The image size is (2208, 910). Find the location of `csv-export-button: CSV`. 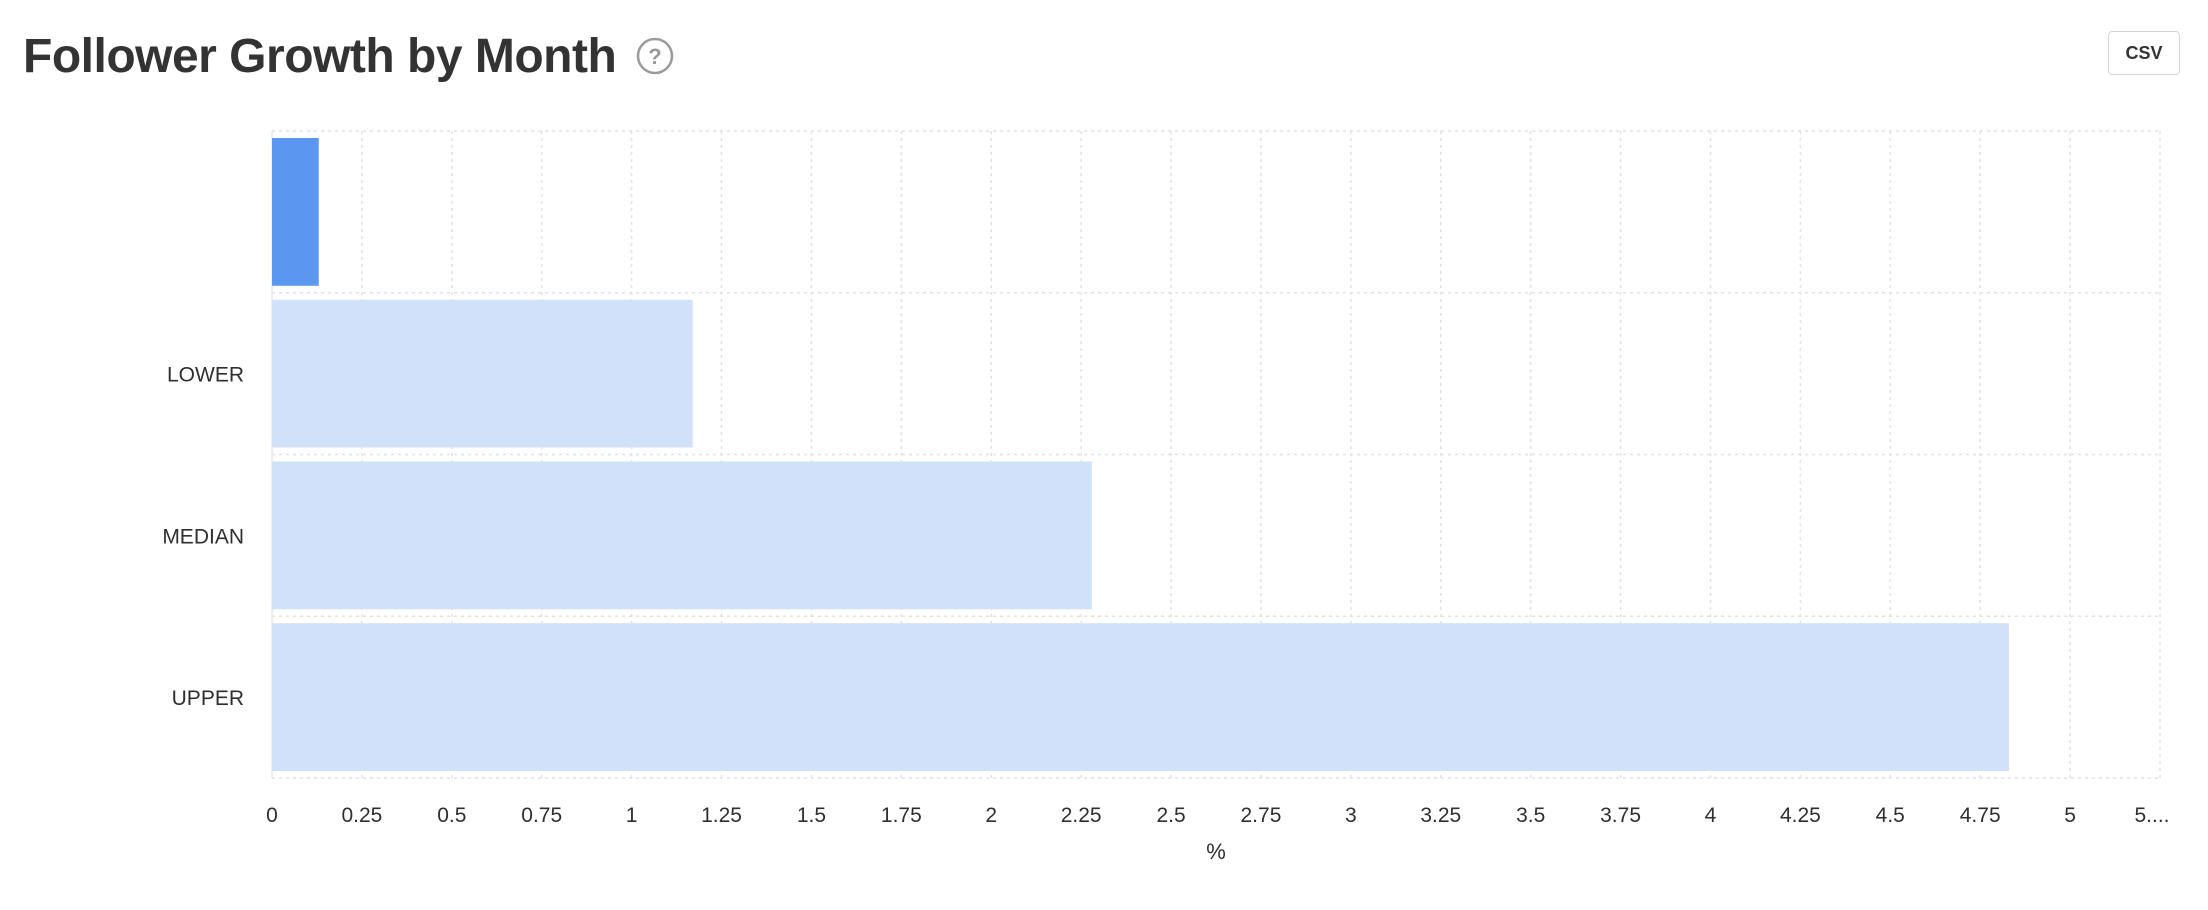

csv-export-button: CSV is located at coordinates (2144, 53).